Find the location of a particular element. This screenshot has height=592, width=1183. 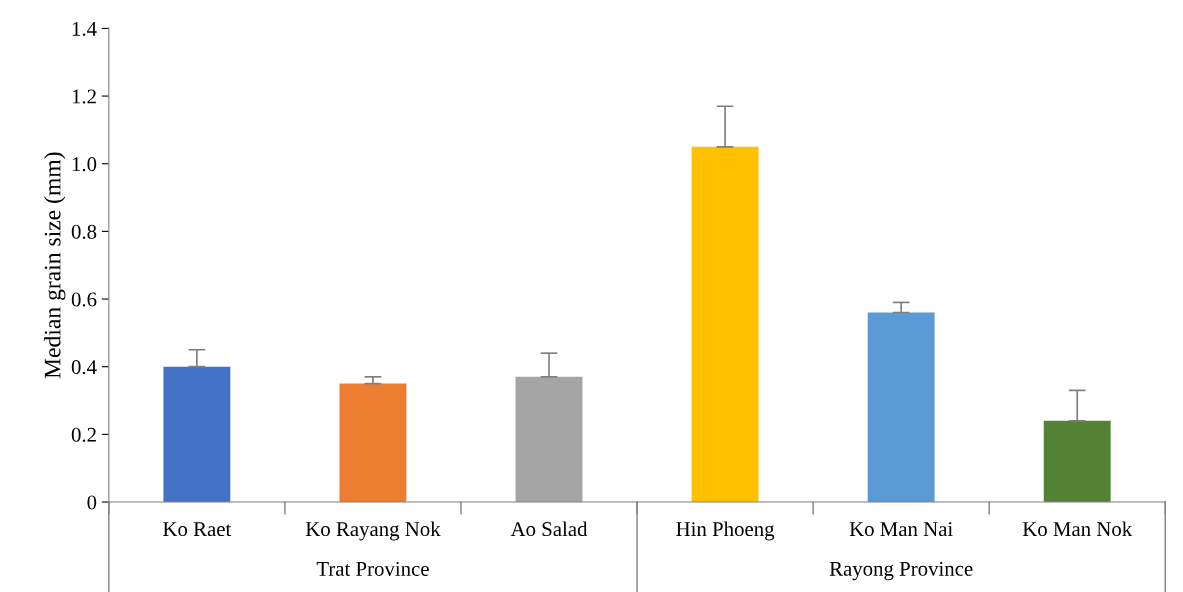

y-axis-title: Median grain size (mm) is located at coordinates (54, 265).